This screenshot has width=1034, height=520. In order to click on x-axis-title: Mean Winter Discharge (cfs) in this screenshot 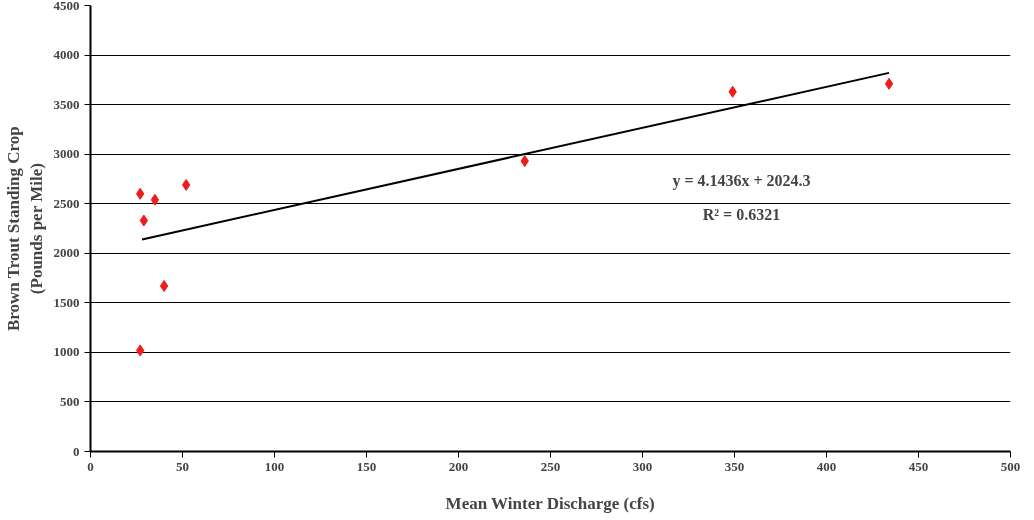, I will do `click(550, 503)`.